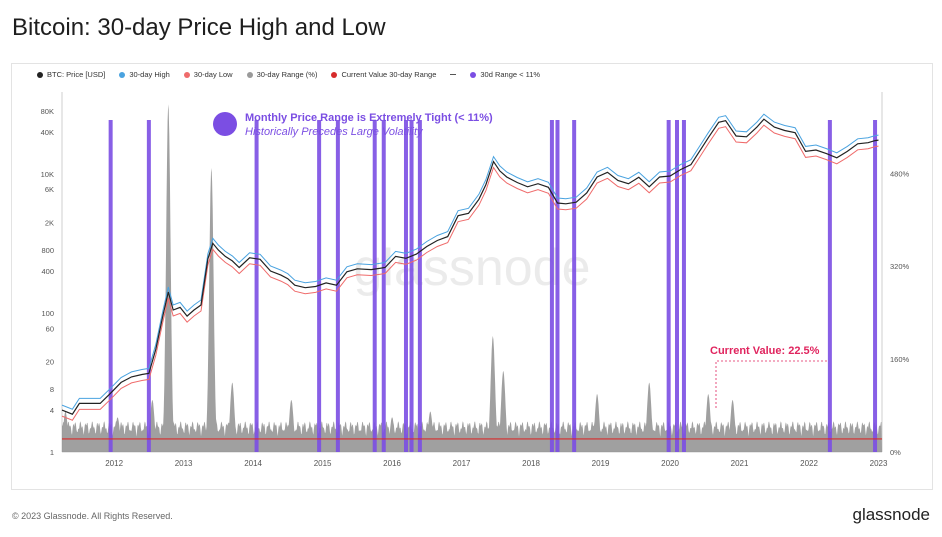  I want to click on x-tick-label: 2013, so click(184, 463).